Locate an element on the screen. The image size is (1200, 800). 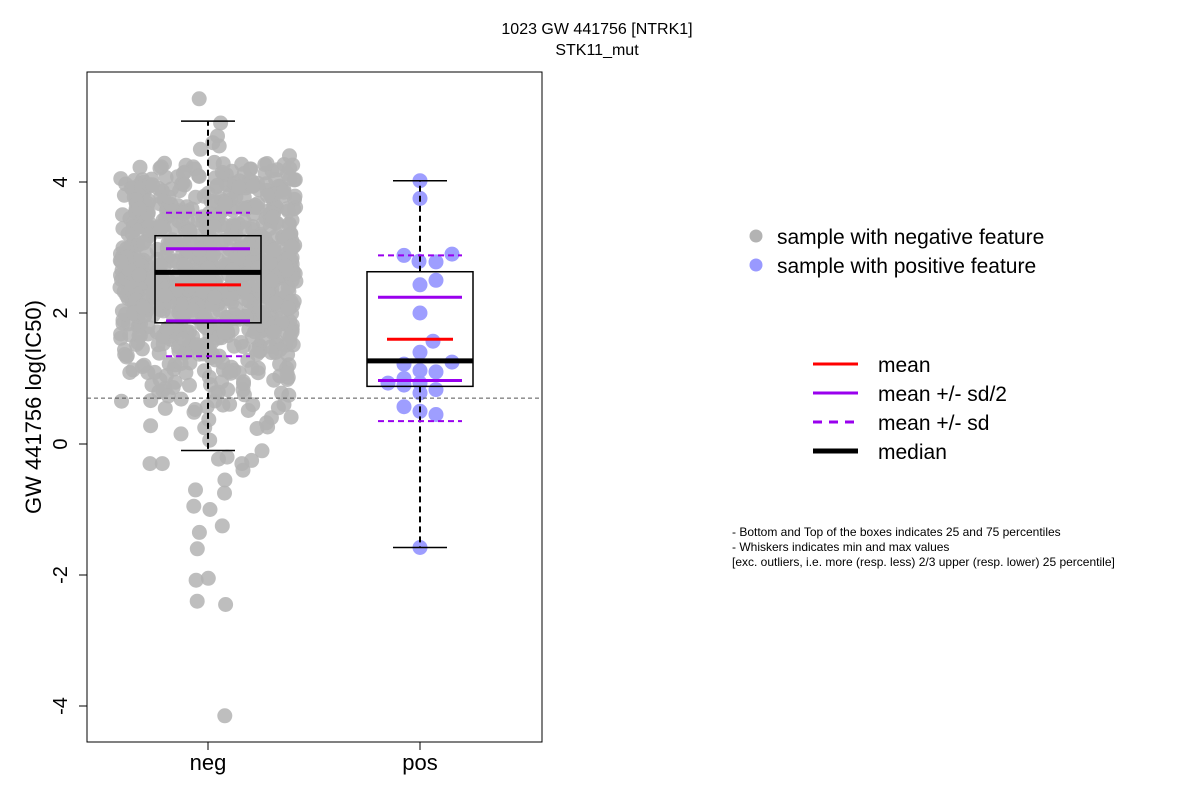
y-axis-label: GW 441756 log(IC50) is located at coordinates (33, 407).